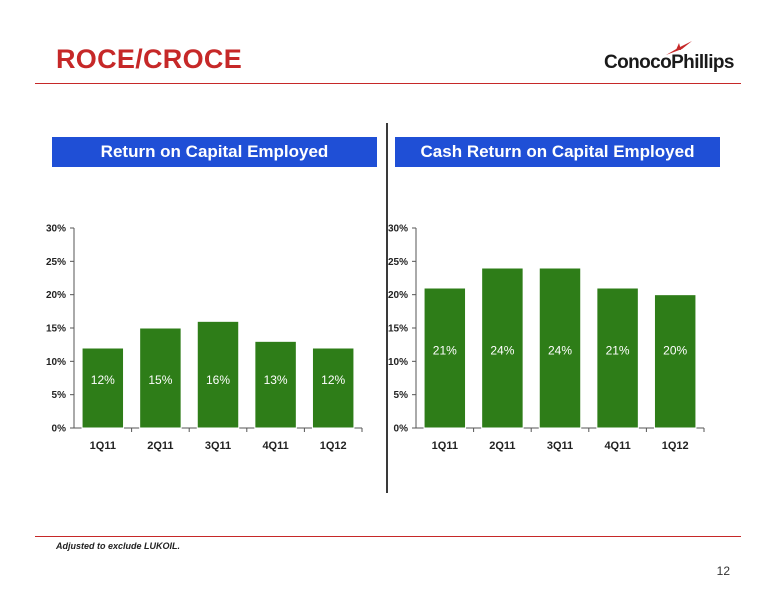 Image resolution: width=776 pixels, height=600 pixels. I want to click on company-logo: ConocoPhillips, so click(670, 58).